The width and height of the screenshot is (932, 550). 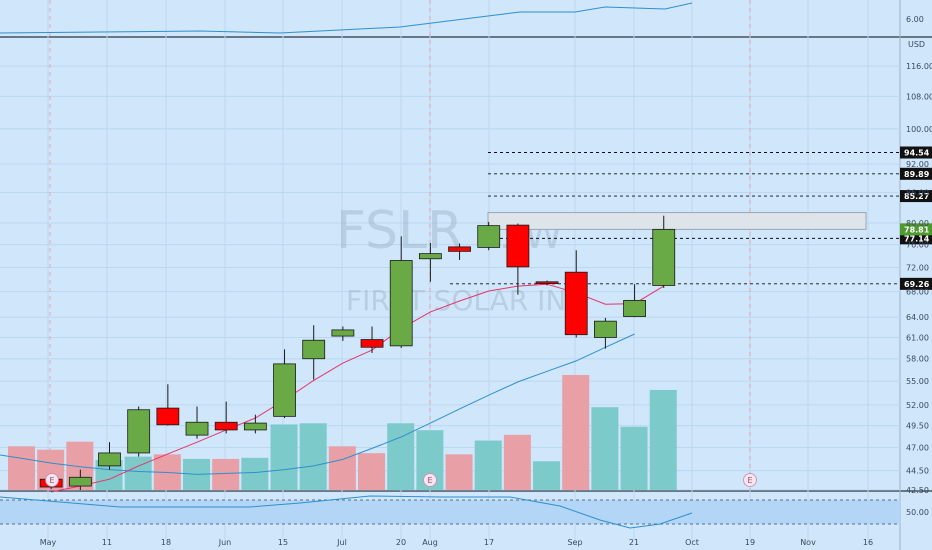 I want to click on price-tick-label: 55.00, so click(x=917, y=381).